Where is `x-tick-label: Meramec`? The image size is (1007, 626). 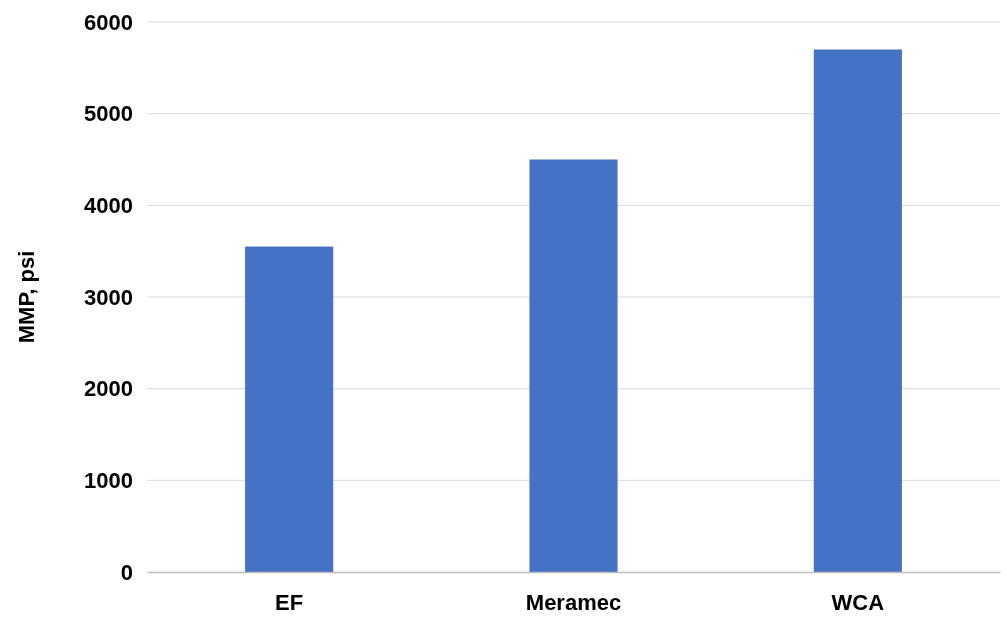 x-tick-label: Meramec is located at coordinates (573, 602).